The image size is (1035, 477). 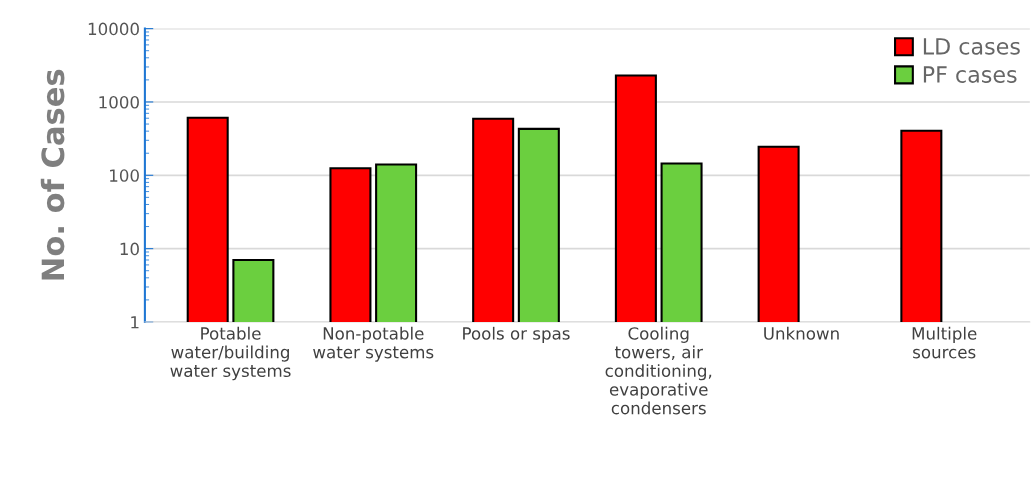 I want to click on y-axis-title: No. of Cases, so click(x=52, y=174).